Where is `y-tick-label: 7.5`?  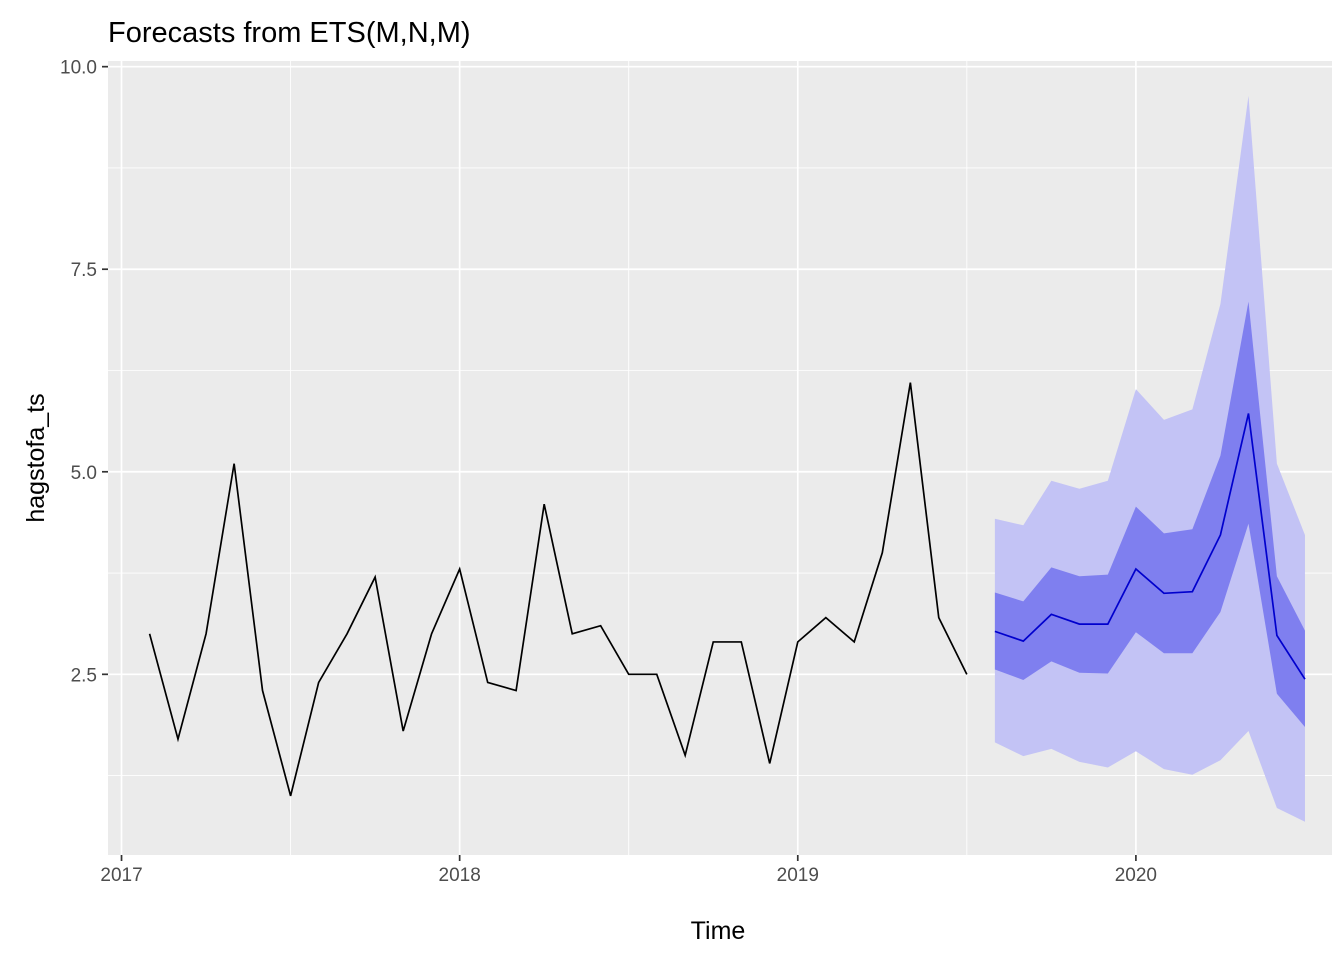
y-tick-label: 7.5 is located at coordinates (84, 270).